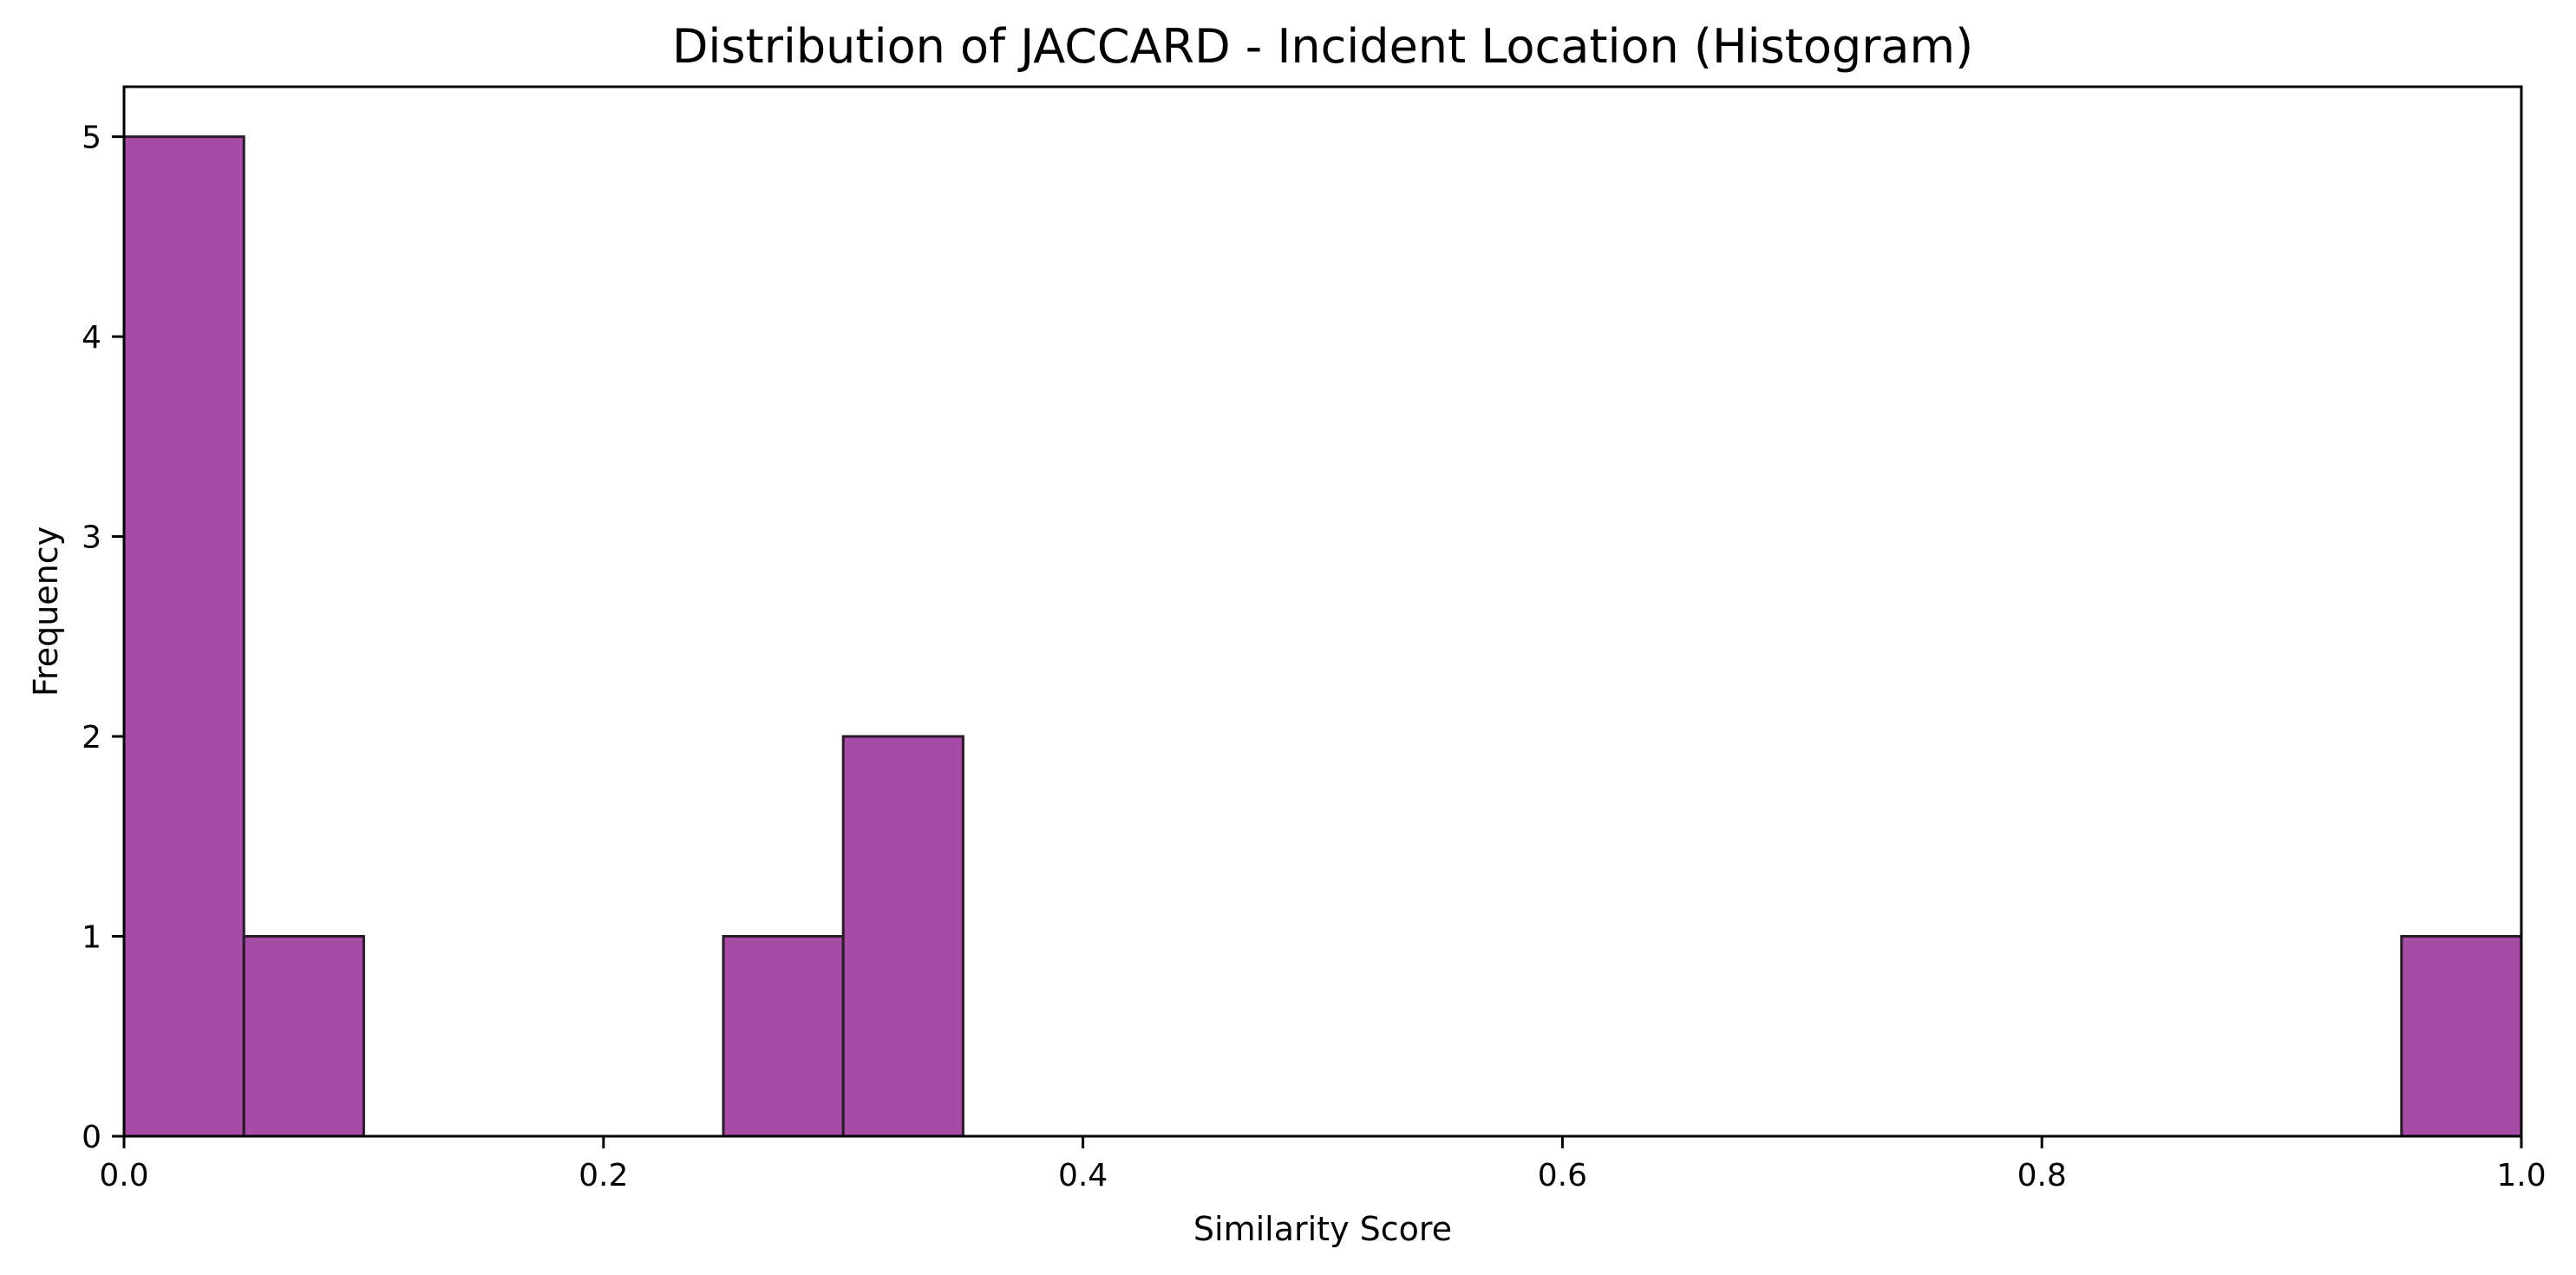 This screenshot has width=2576, height=1275. Describe the element at coordinates (103, 638) in the screenshot. I see `y-axis-ticks: 0 1 2 3 4 5` at that location.